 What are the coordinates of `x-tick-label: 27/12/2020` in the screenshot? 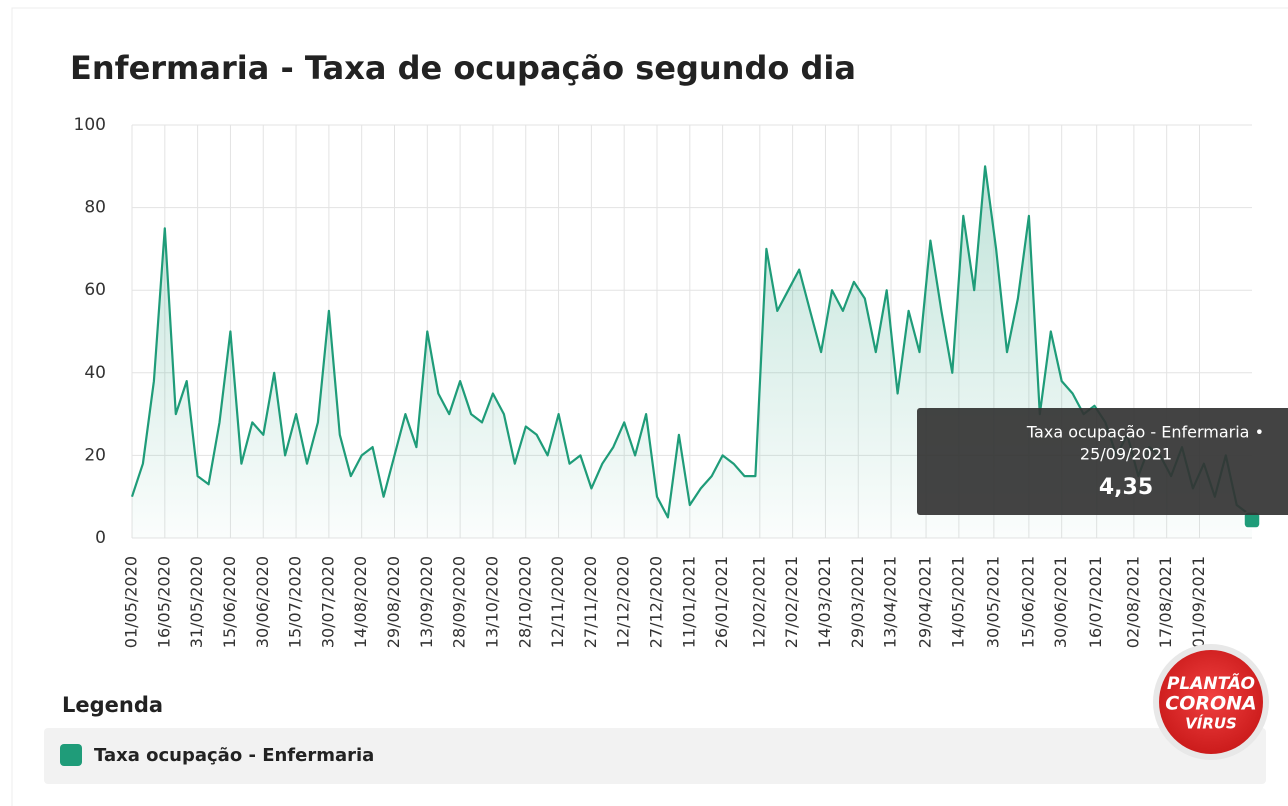 It's located at (656, 602).